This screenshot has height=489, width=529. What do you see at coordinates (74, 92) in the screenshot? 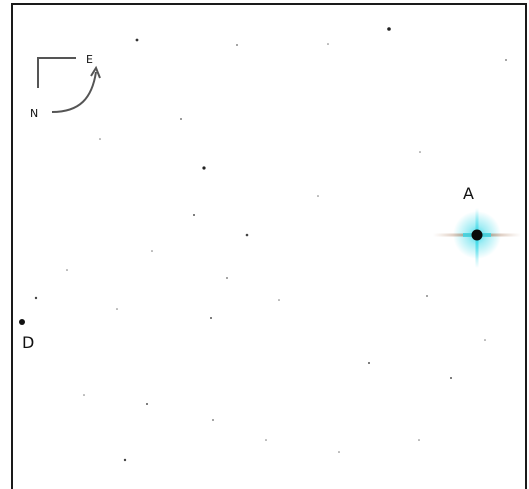
I see `east-arrow` at bounding box center [74, 92].